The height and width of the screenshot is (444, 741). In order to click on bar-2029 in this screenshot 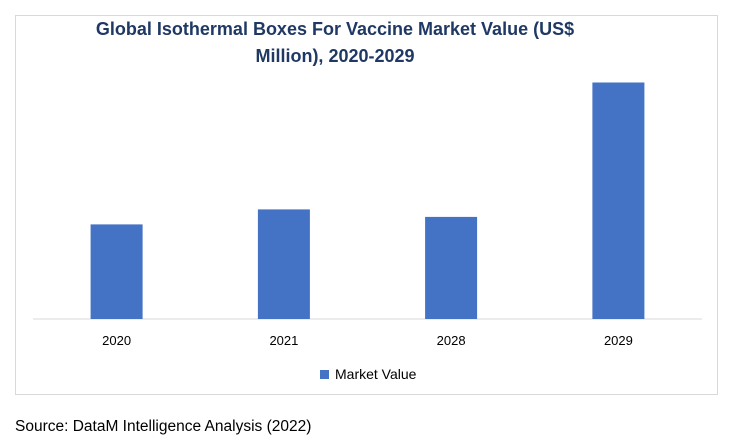, I will do `click(618, 200)`.